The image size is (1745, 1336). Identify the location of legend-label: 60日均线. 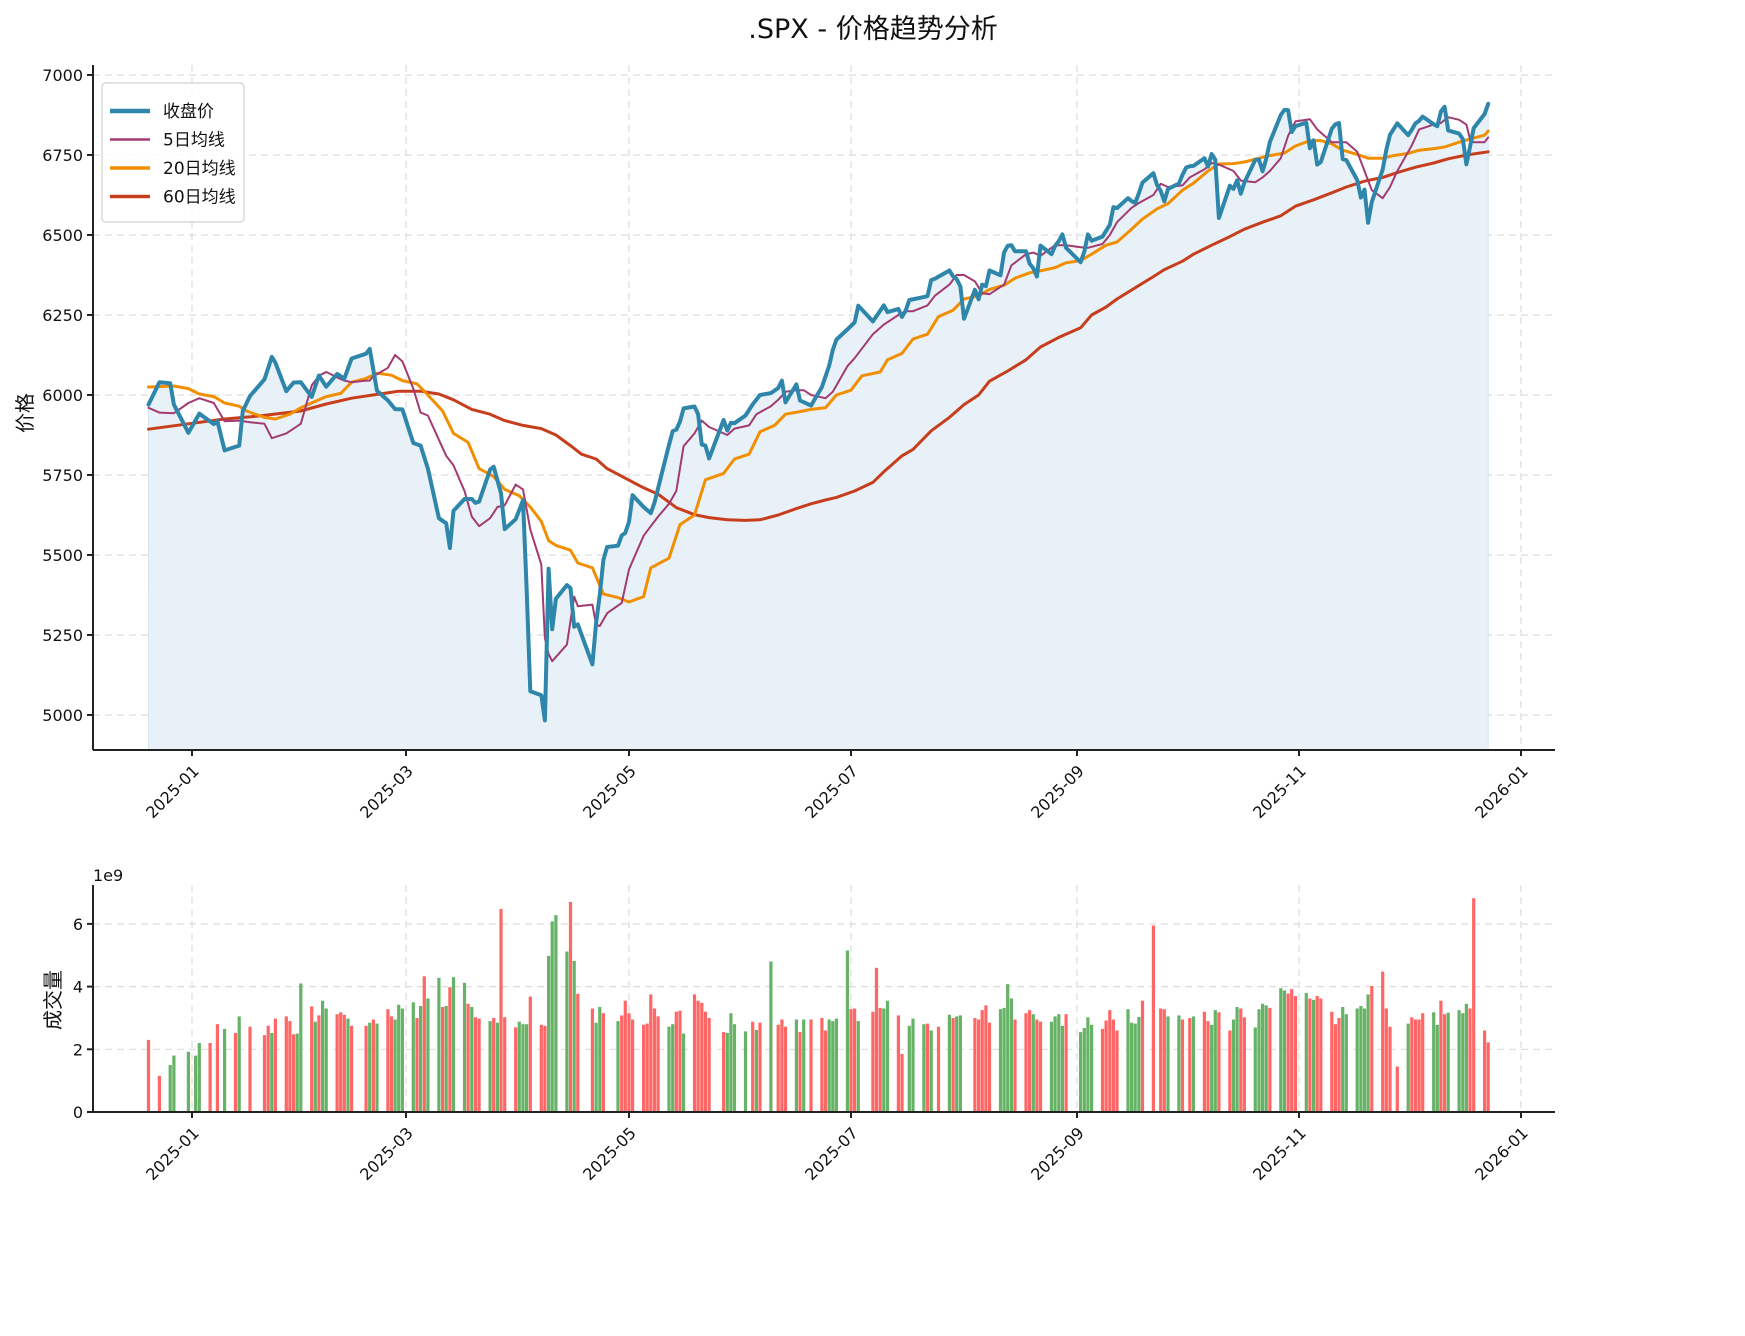
(199, 198).